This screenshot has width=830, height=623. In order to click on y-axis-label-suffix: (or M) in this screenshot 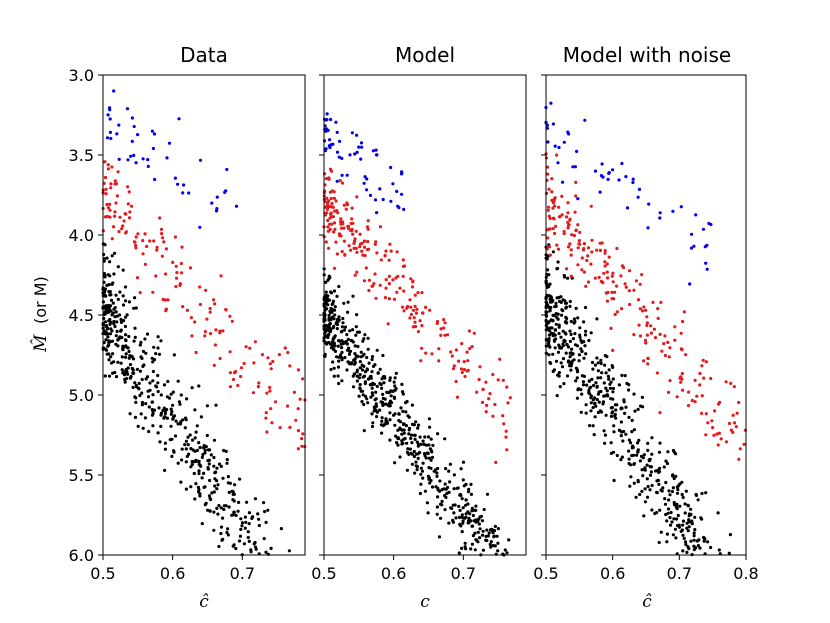, I will do `click(40, 300)`.